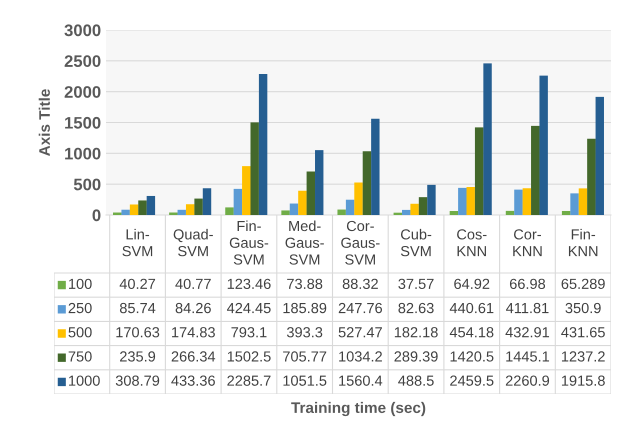 The image size is (626, 433). What do you see at coordinates (583, 356) in the screenshot?
I see `data-label: 1237.2` at bounding box center [583, 356].